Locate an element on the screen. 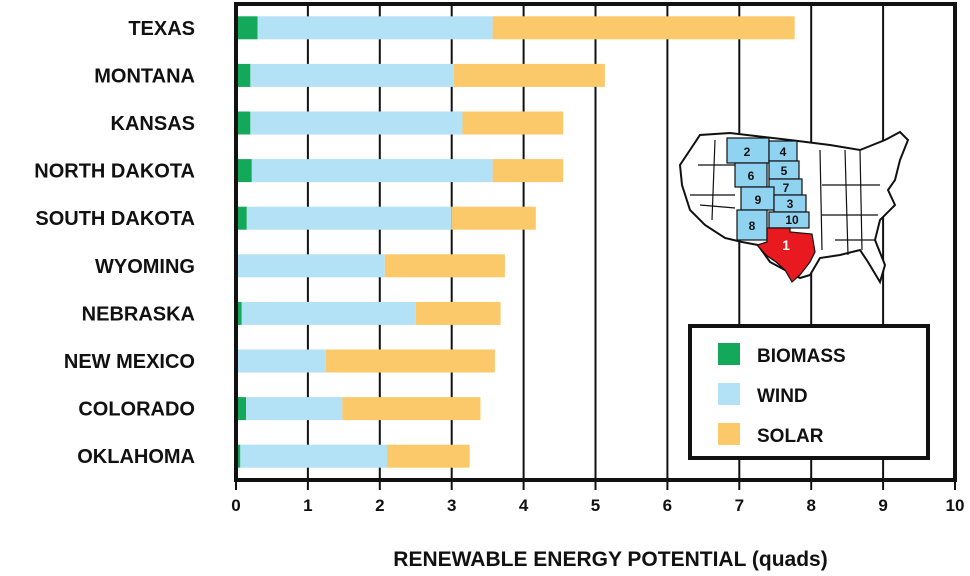 Image resolution: width=970 pixels, height=576 pixels. bar-south-dakota-biomass is located at coordinates (241, 218).